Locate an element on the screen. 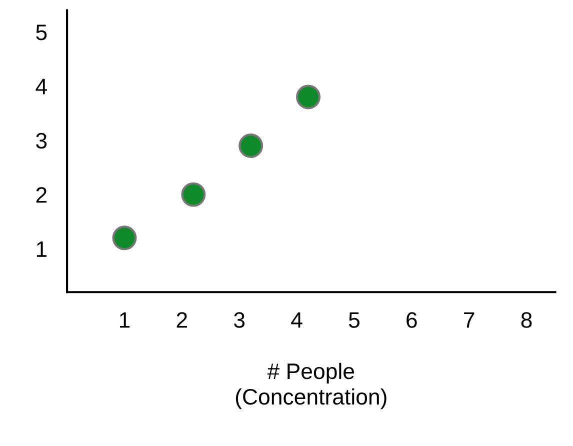  x-tick-label: 8 is located at coordinates (526, 320).